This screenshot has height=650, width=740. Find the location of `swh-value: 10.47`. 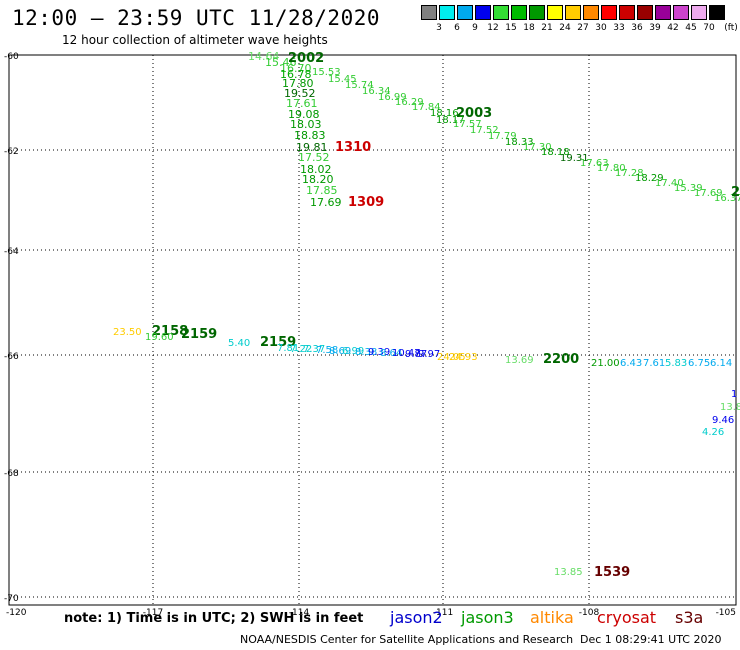

swh-value: 10.47 is located at coordinates (406, 353).